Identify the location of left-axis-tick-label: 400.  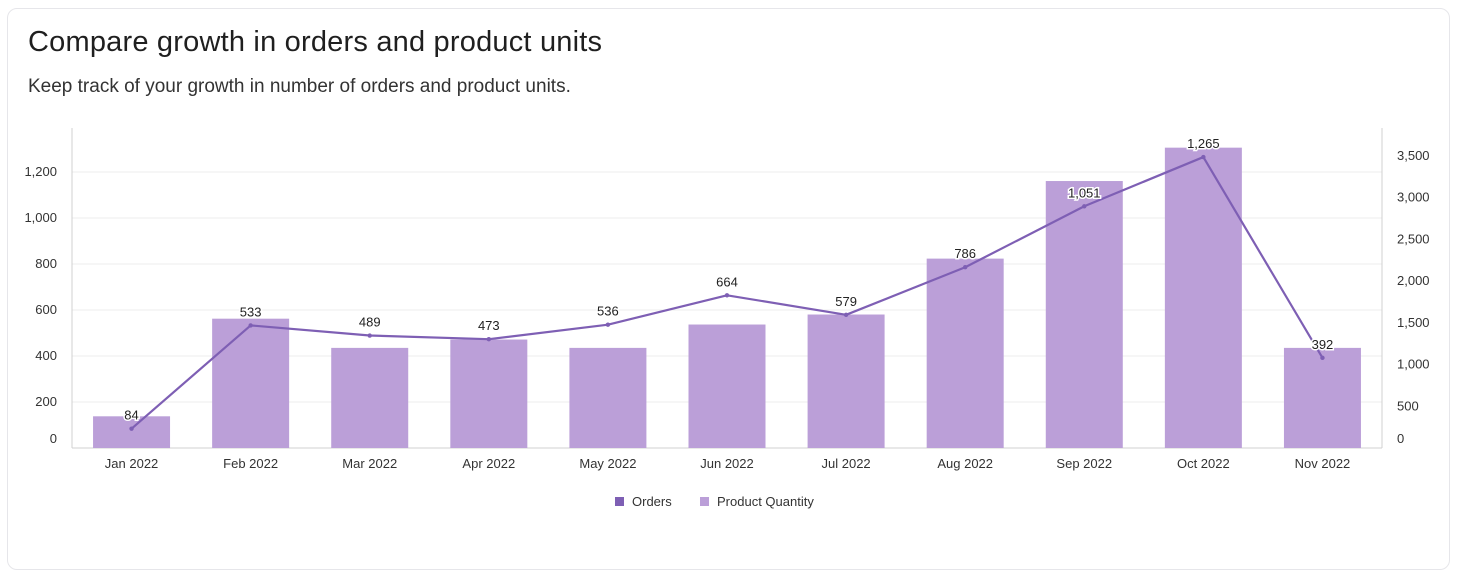
(46, 355).